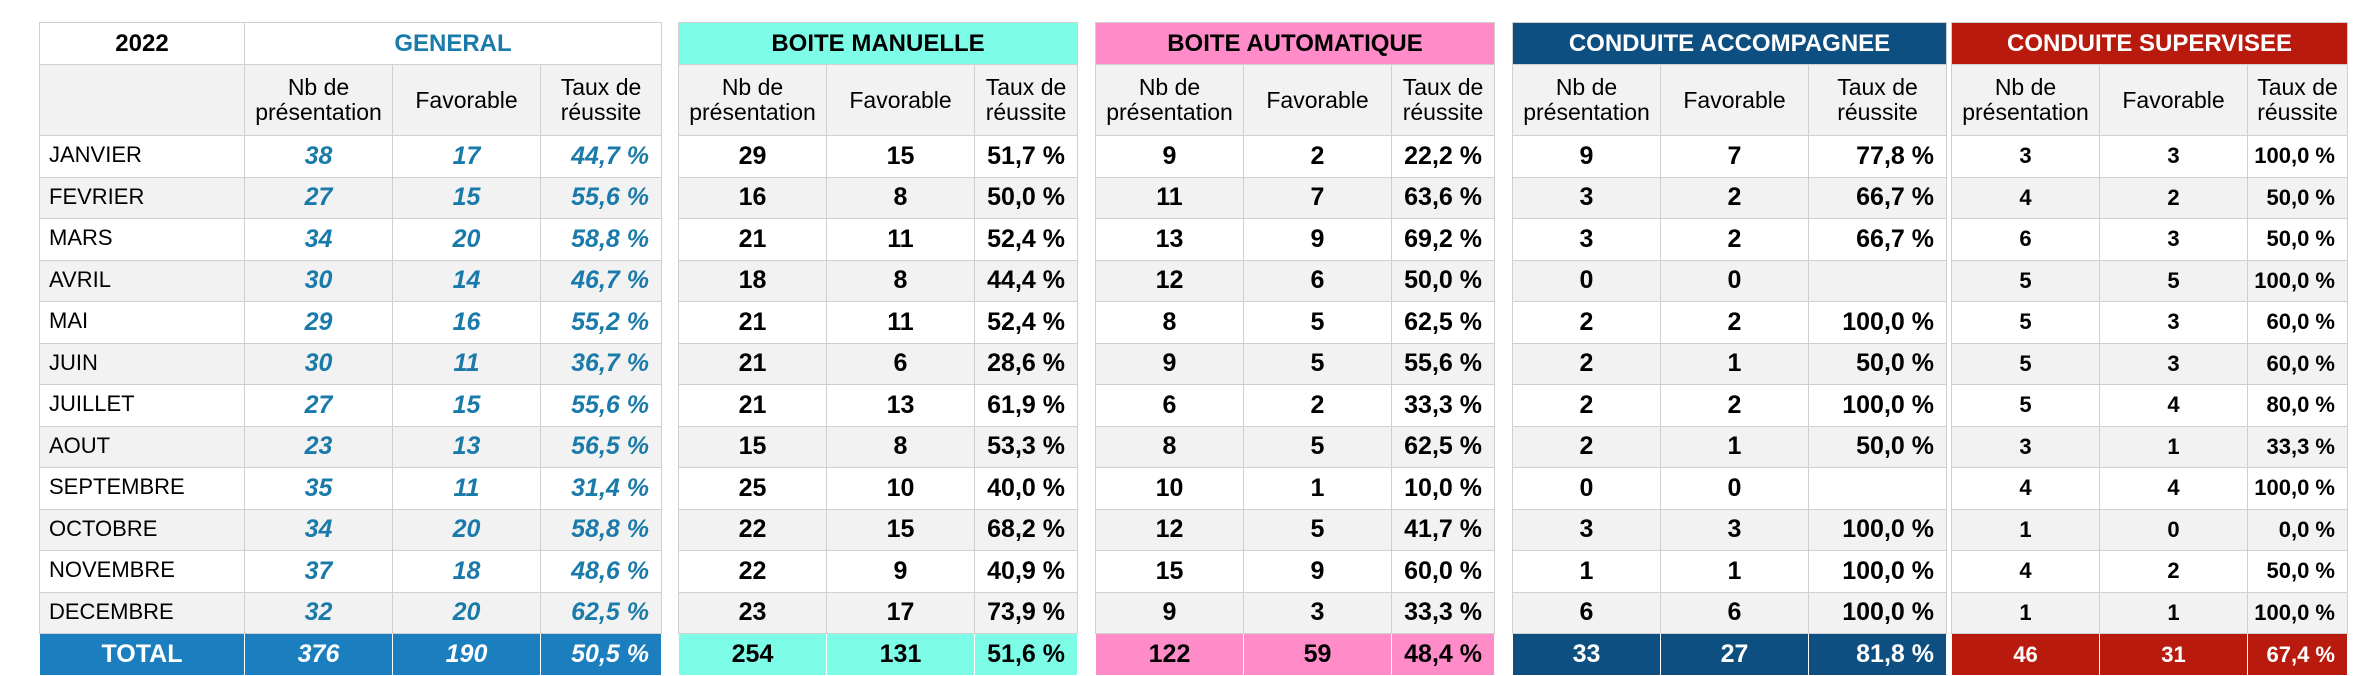 This screenshot has width=2371, height=676. Describe the element at coordinates (878, 488) in the screenshot. I see `table-row: 25 10 40,0 %` at that location.